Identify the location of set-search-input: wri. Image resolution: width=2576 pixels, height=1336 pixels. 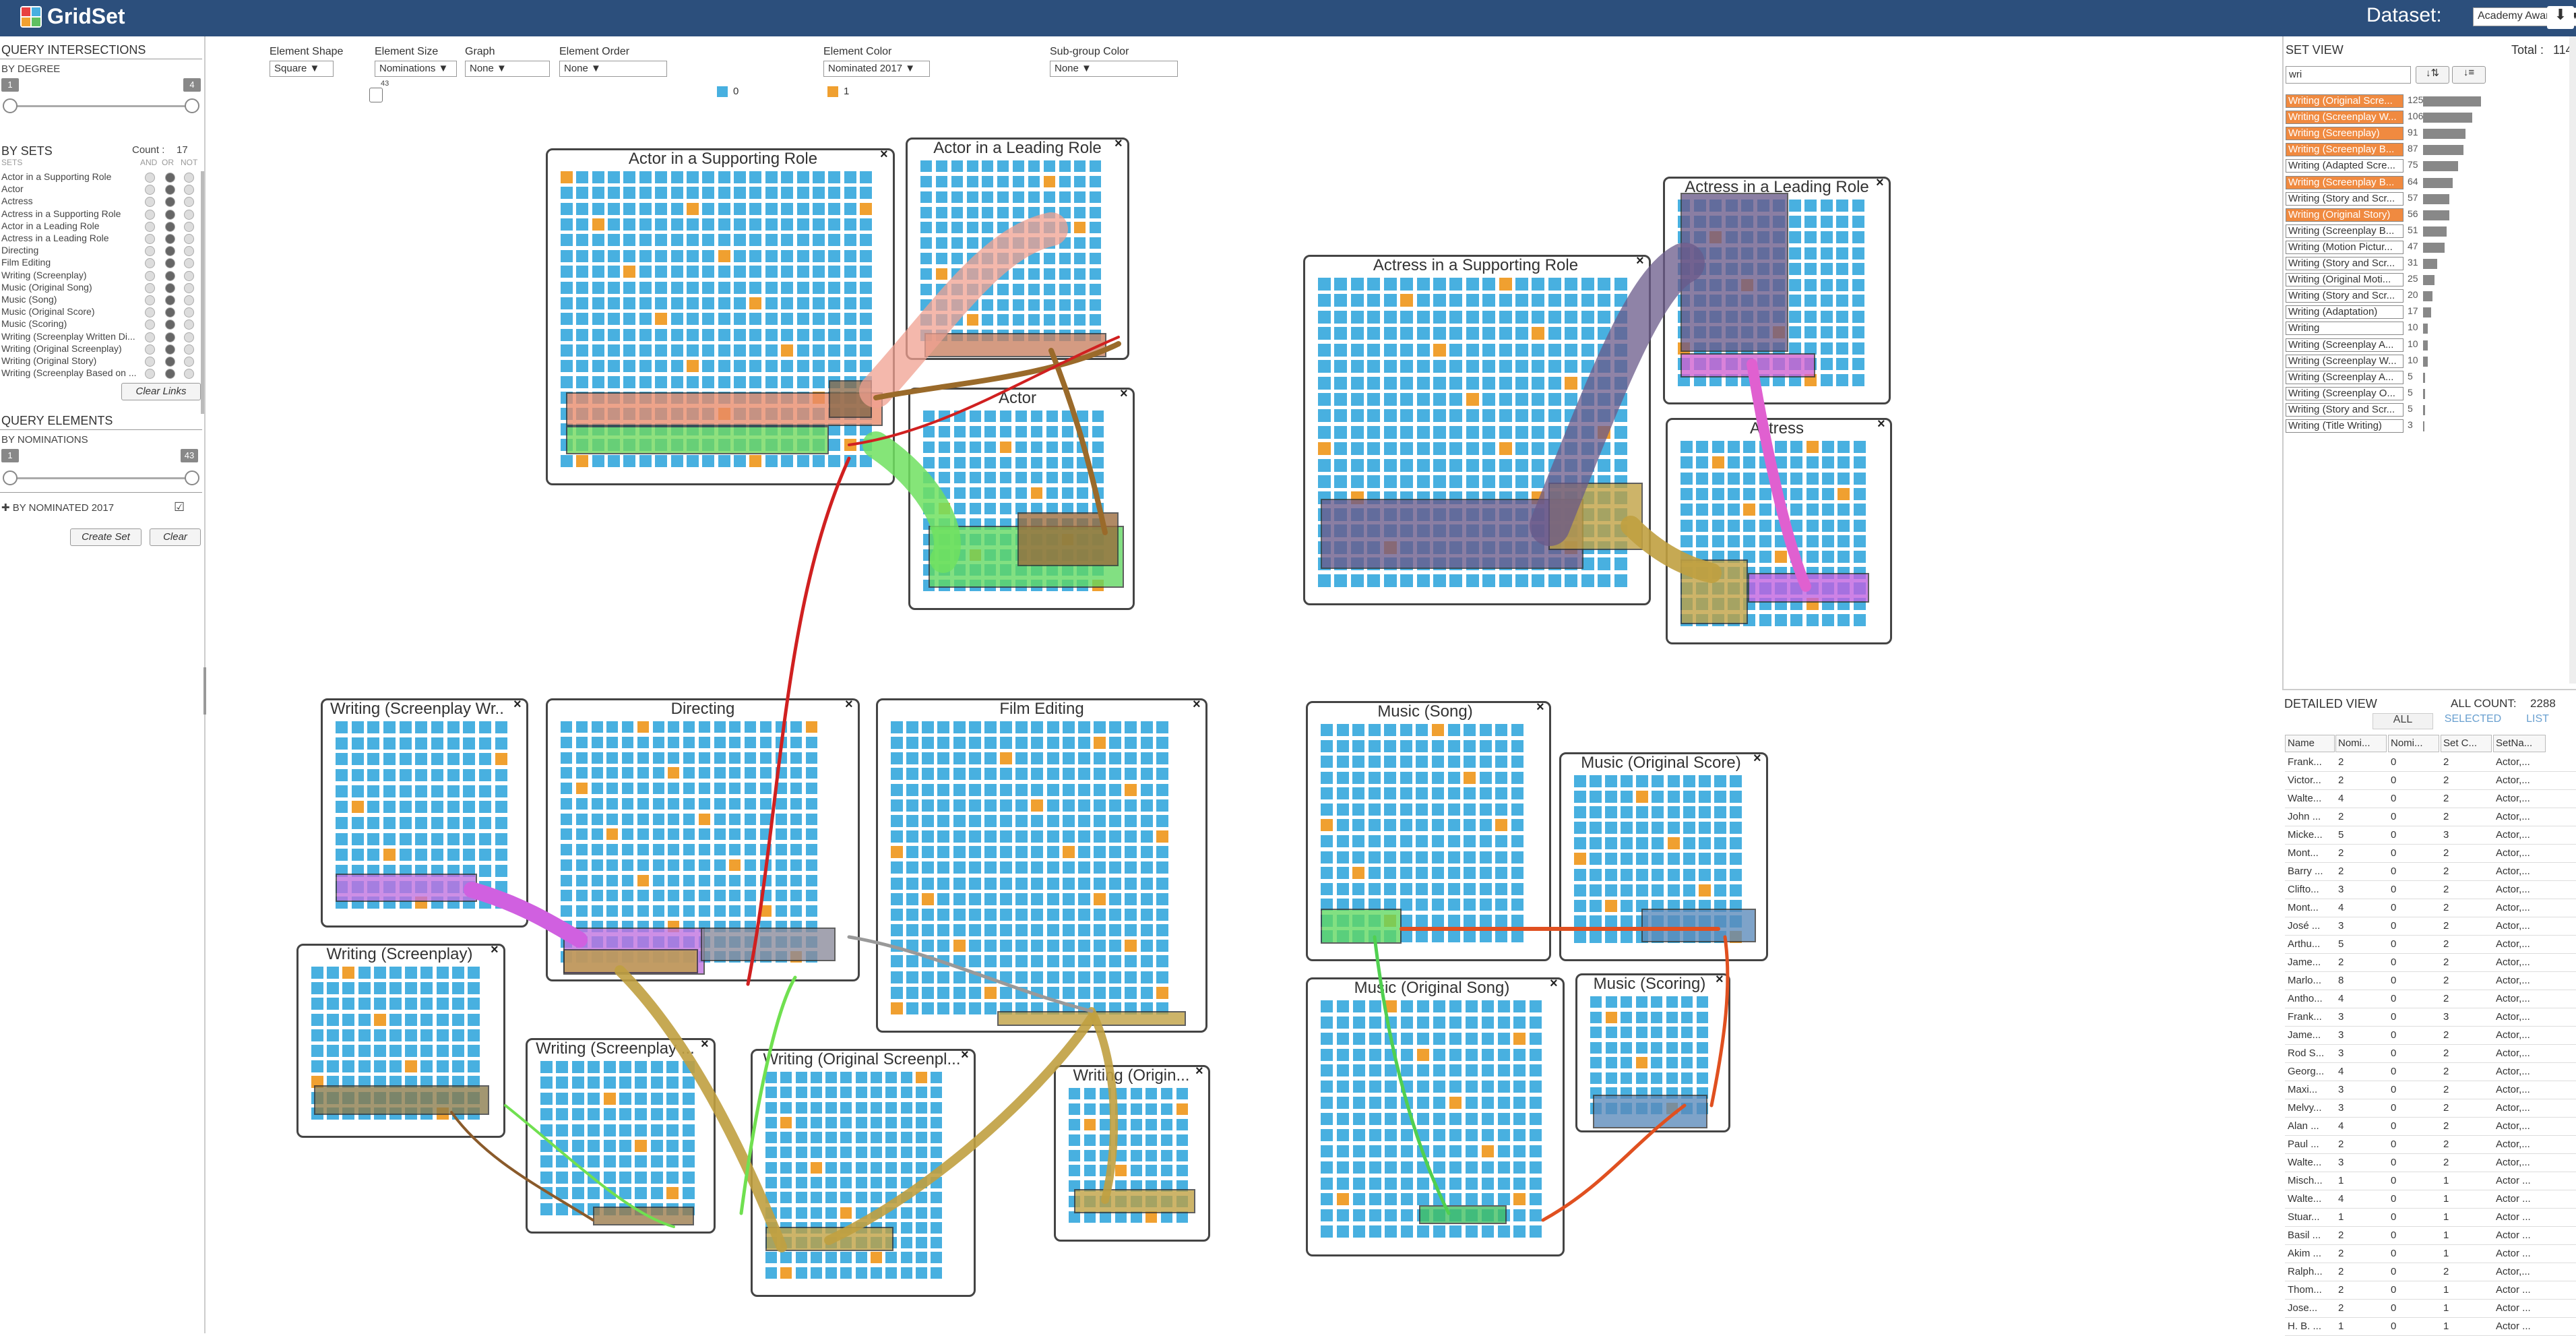
(2348, 75).